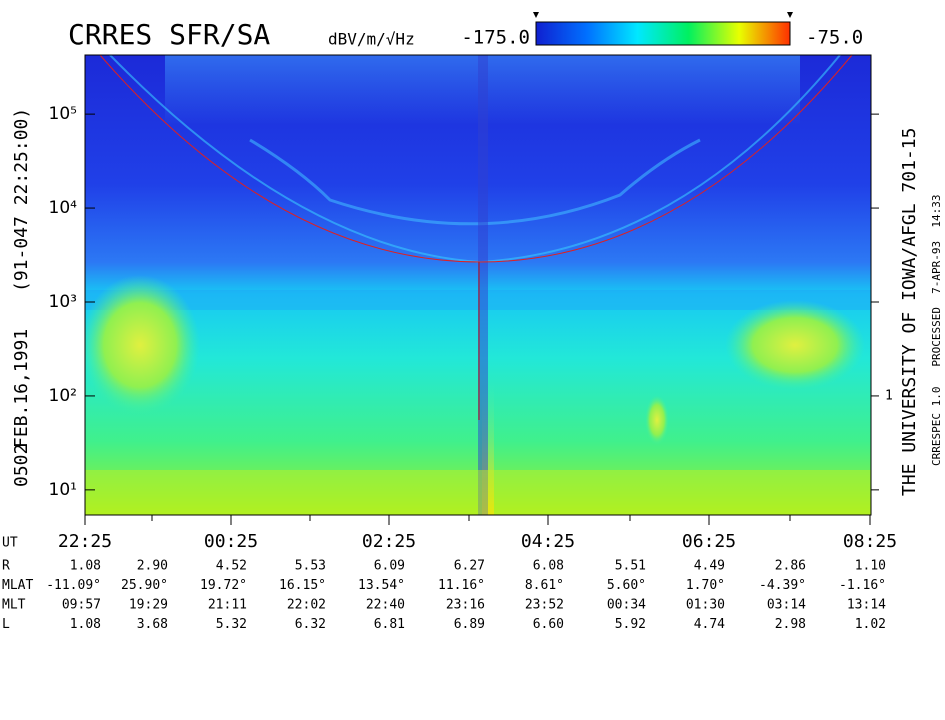  I want to click on ephemeris-value: 16.15°, so click(302, 585).